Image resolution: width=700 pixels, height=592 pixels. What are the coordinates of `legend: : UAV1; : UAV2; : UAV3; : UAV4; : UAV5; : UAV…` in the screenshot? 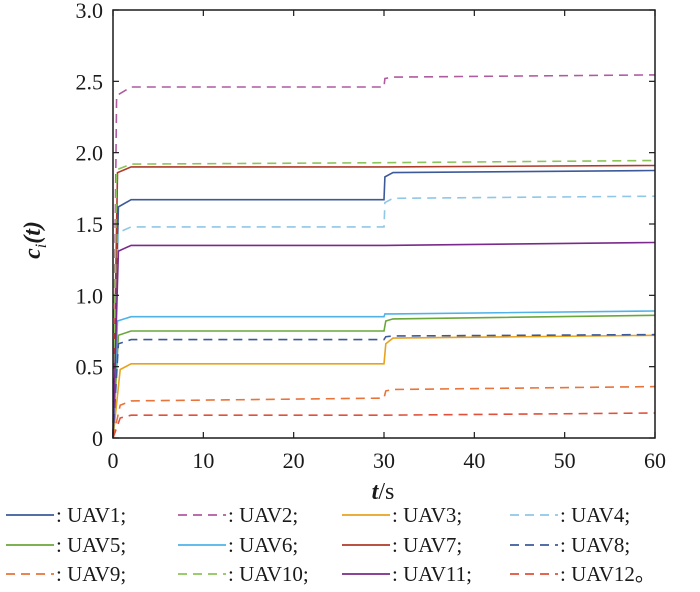 It's located at (331, 544).